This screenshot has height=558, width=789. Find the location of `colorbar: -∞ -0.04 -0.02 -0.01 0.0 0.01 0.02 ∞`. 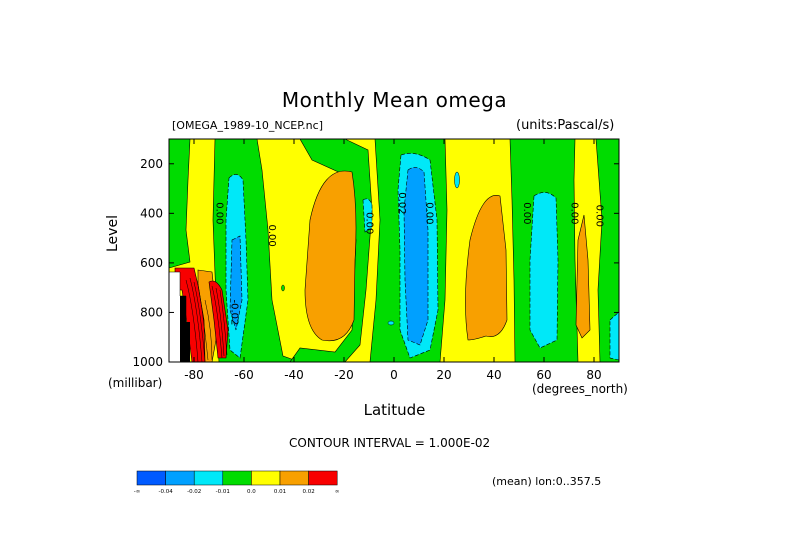

colorbar: -∞ -0.04 -0.02 -0.01 0.0 0.01 0.02 ∞ is located at coordinates (237, 482).